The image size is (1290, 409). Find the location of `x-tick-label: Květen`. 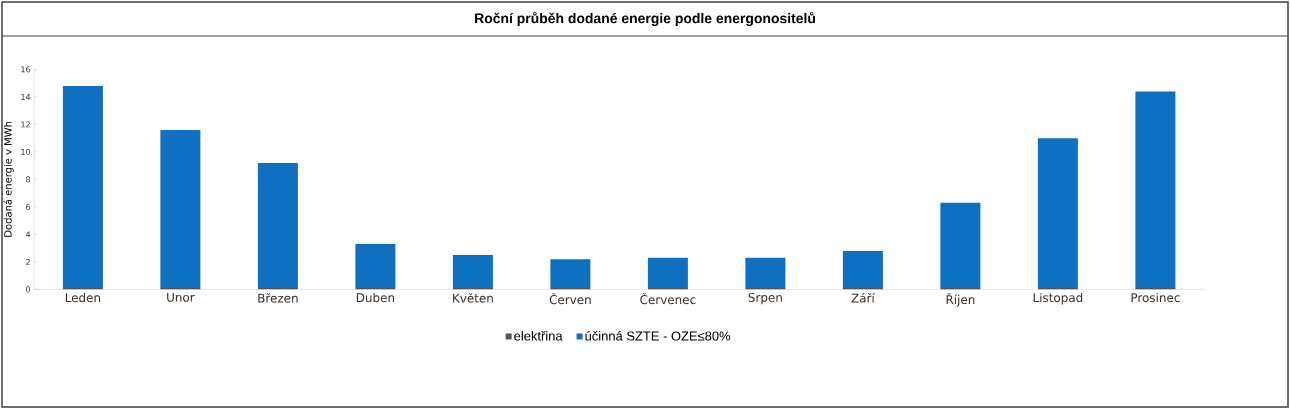

x-tick-label: Květen is located at coordinates (473, 297).